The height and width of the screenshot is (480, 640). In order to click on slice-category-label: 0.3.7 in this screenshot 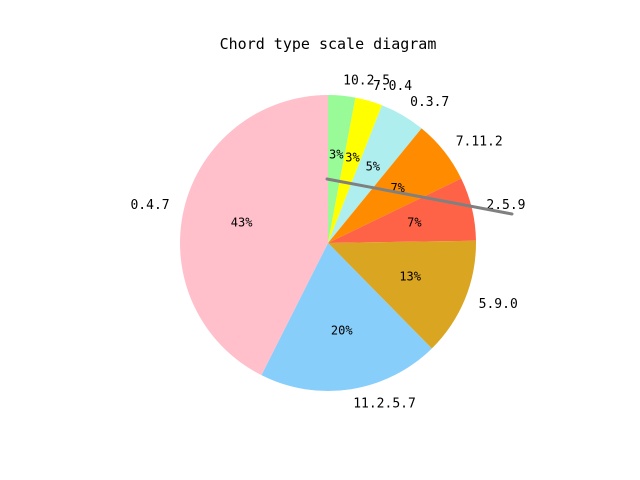, I will do `click(429, 102)`.